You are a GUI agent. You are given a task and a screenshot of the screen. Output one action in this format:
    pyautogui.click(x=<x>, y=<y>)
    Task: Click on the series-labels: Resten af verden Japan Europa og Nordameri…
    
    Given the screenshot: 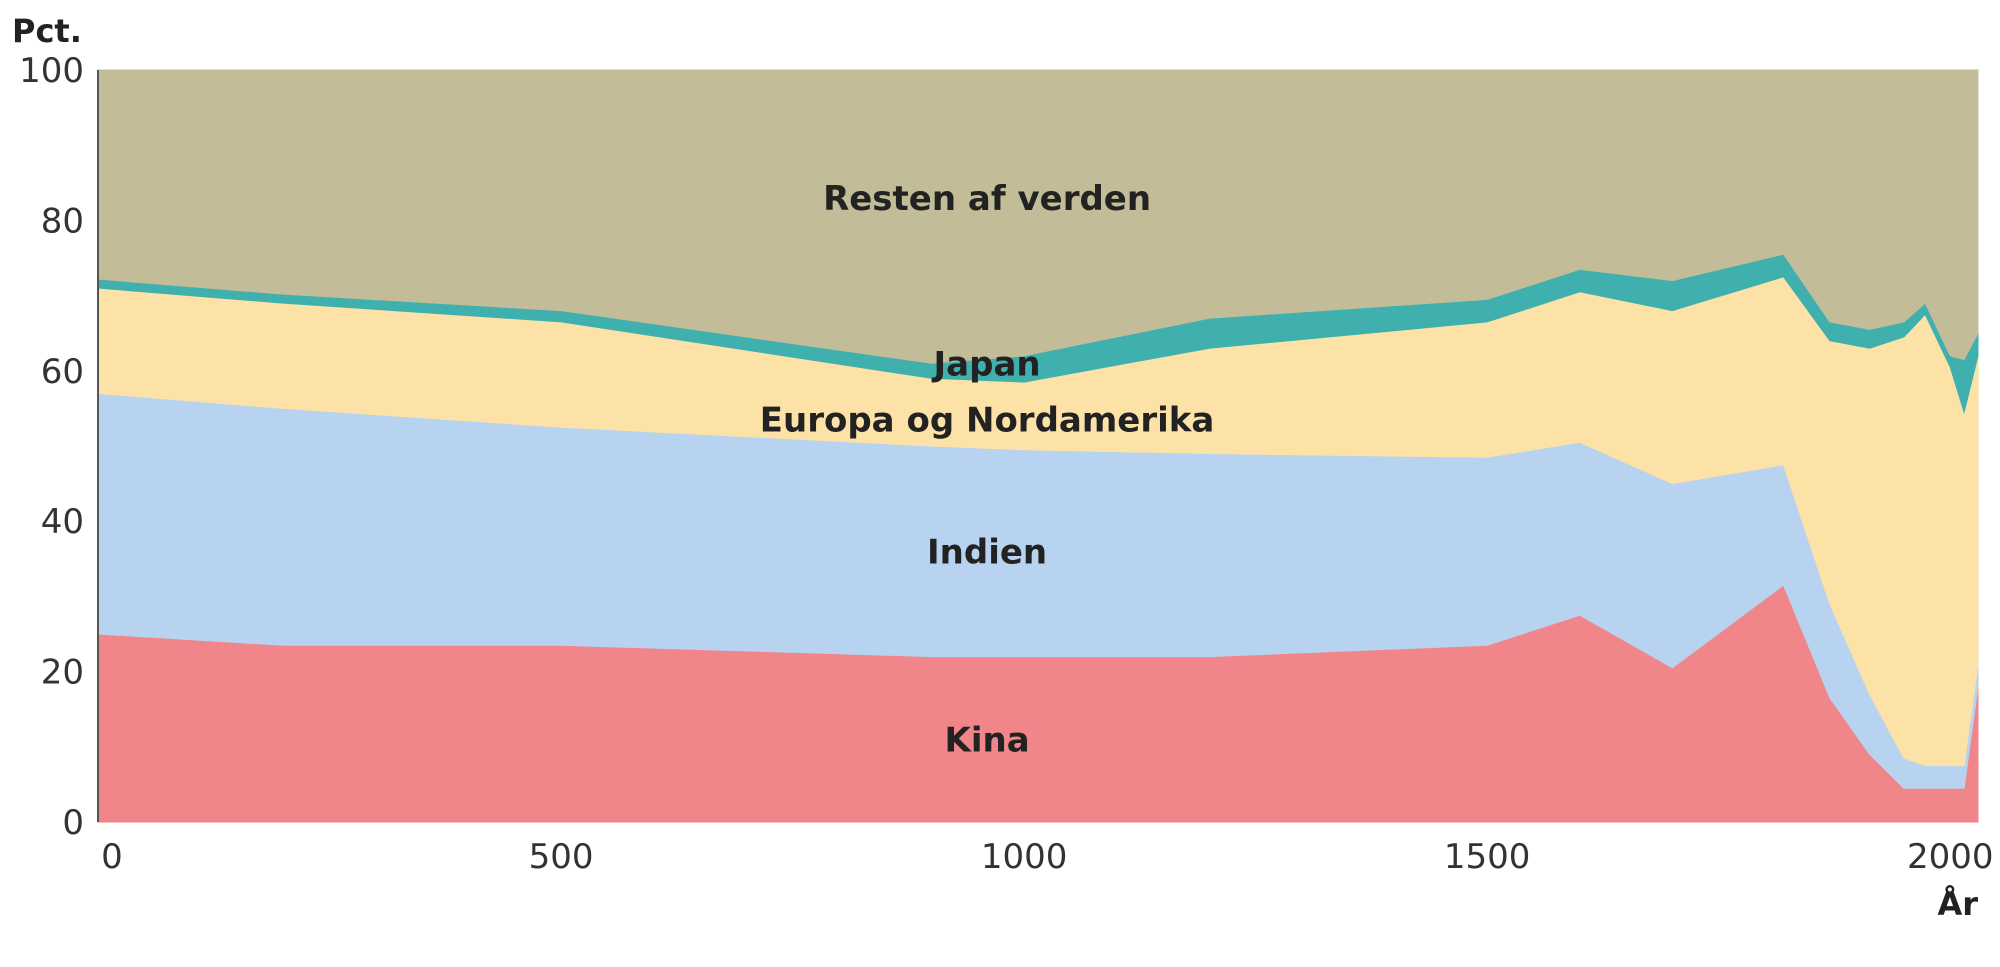 What is the action you would take?
    pyautogui.click(x=987, y=469)
    